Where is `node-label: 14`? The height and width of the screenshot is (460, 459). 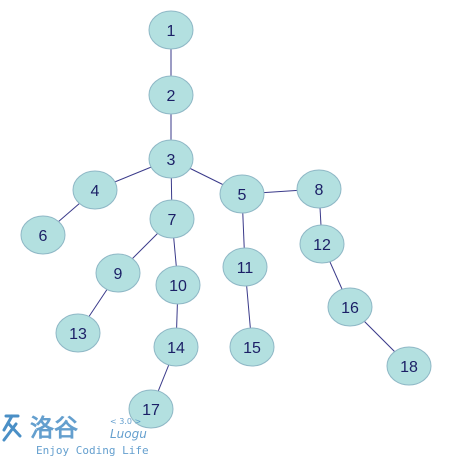 node-label: 14 is located at coordinates (176, 348).